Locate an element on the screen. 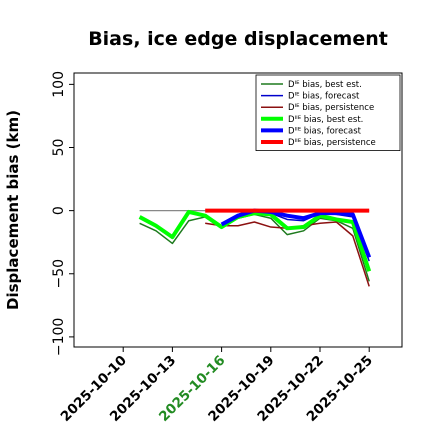  y-tick-label: 0 is located at coordinates (59, 210).